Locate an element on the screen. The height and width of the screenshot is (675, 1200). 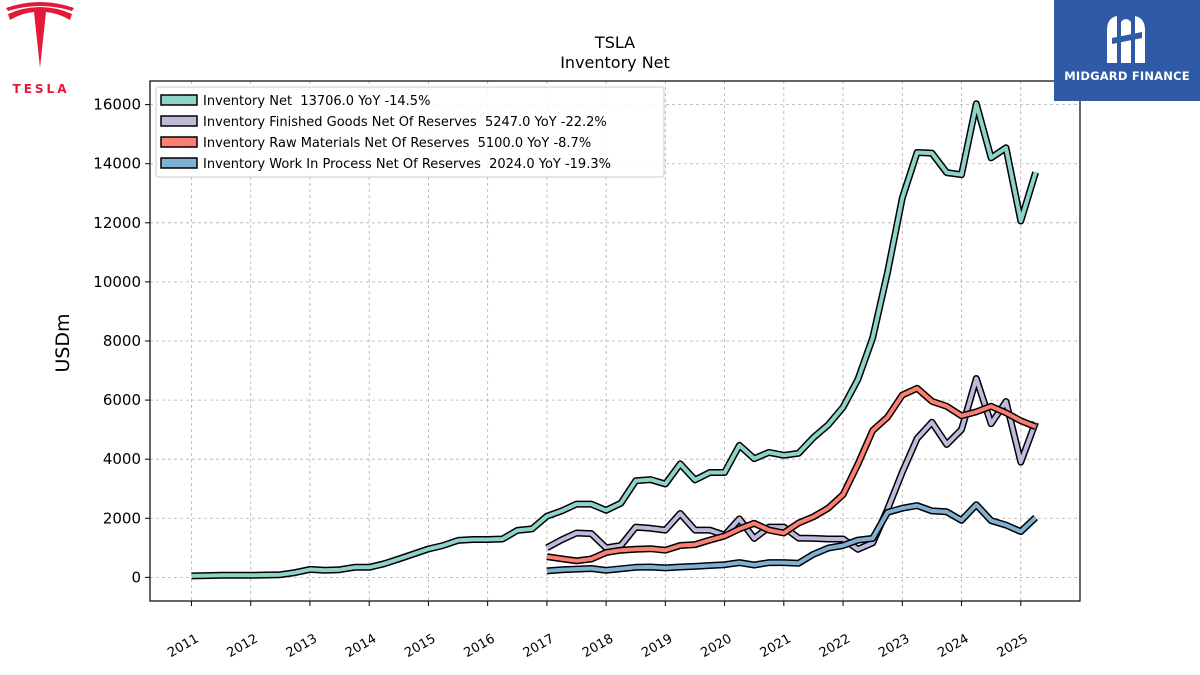
y-axis: 0 2000 4000 6000 8000 10000 12000 14000 16000 is located at coordinates (121, 341).